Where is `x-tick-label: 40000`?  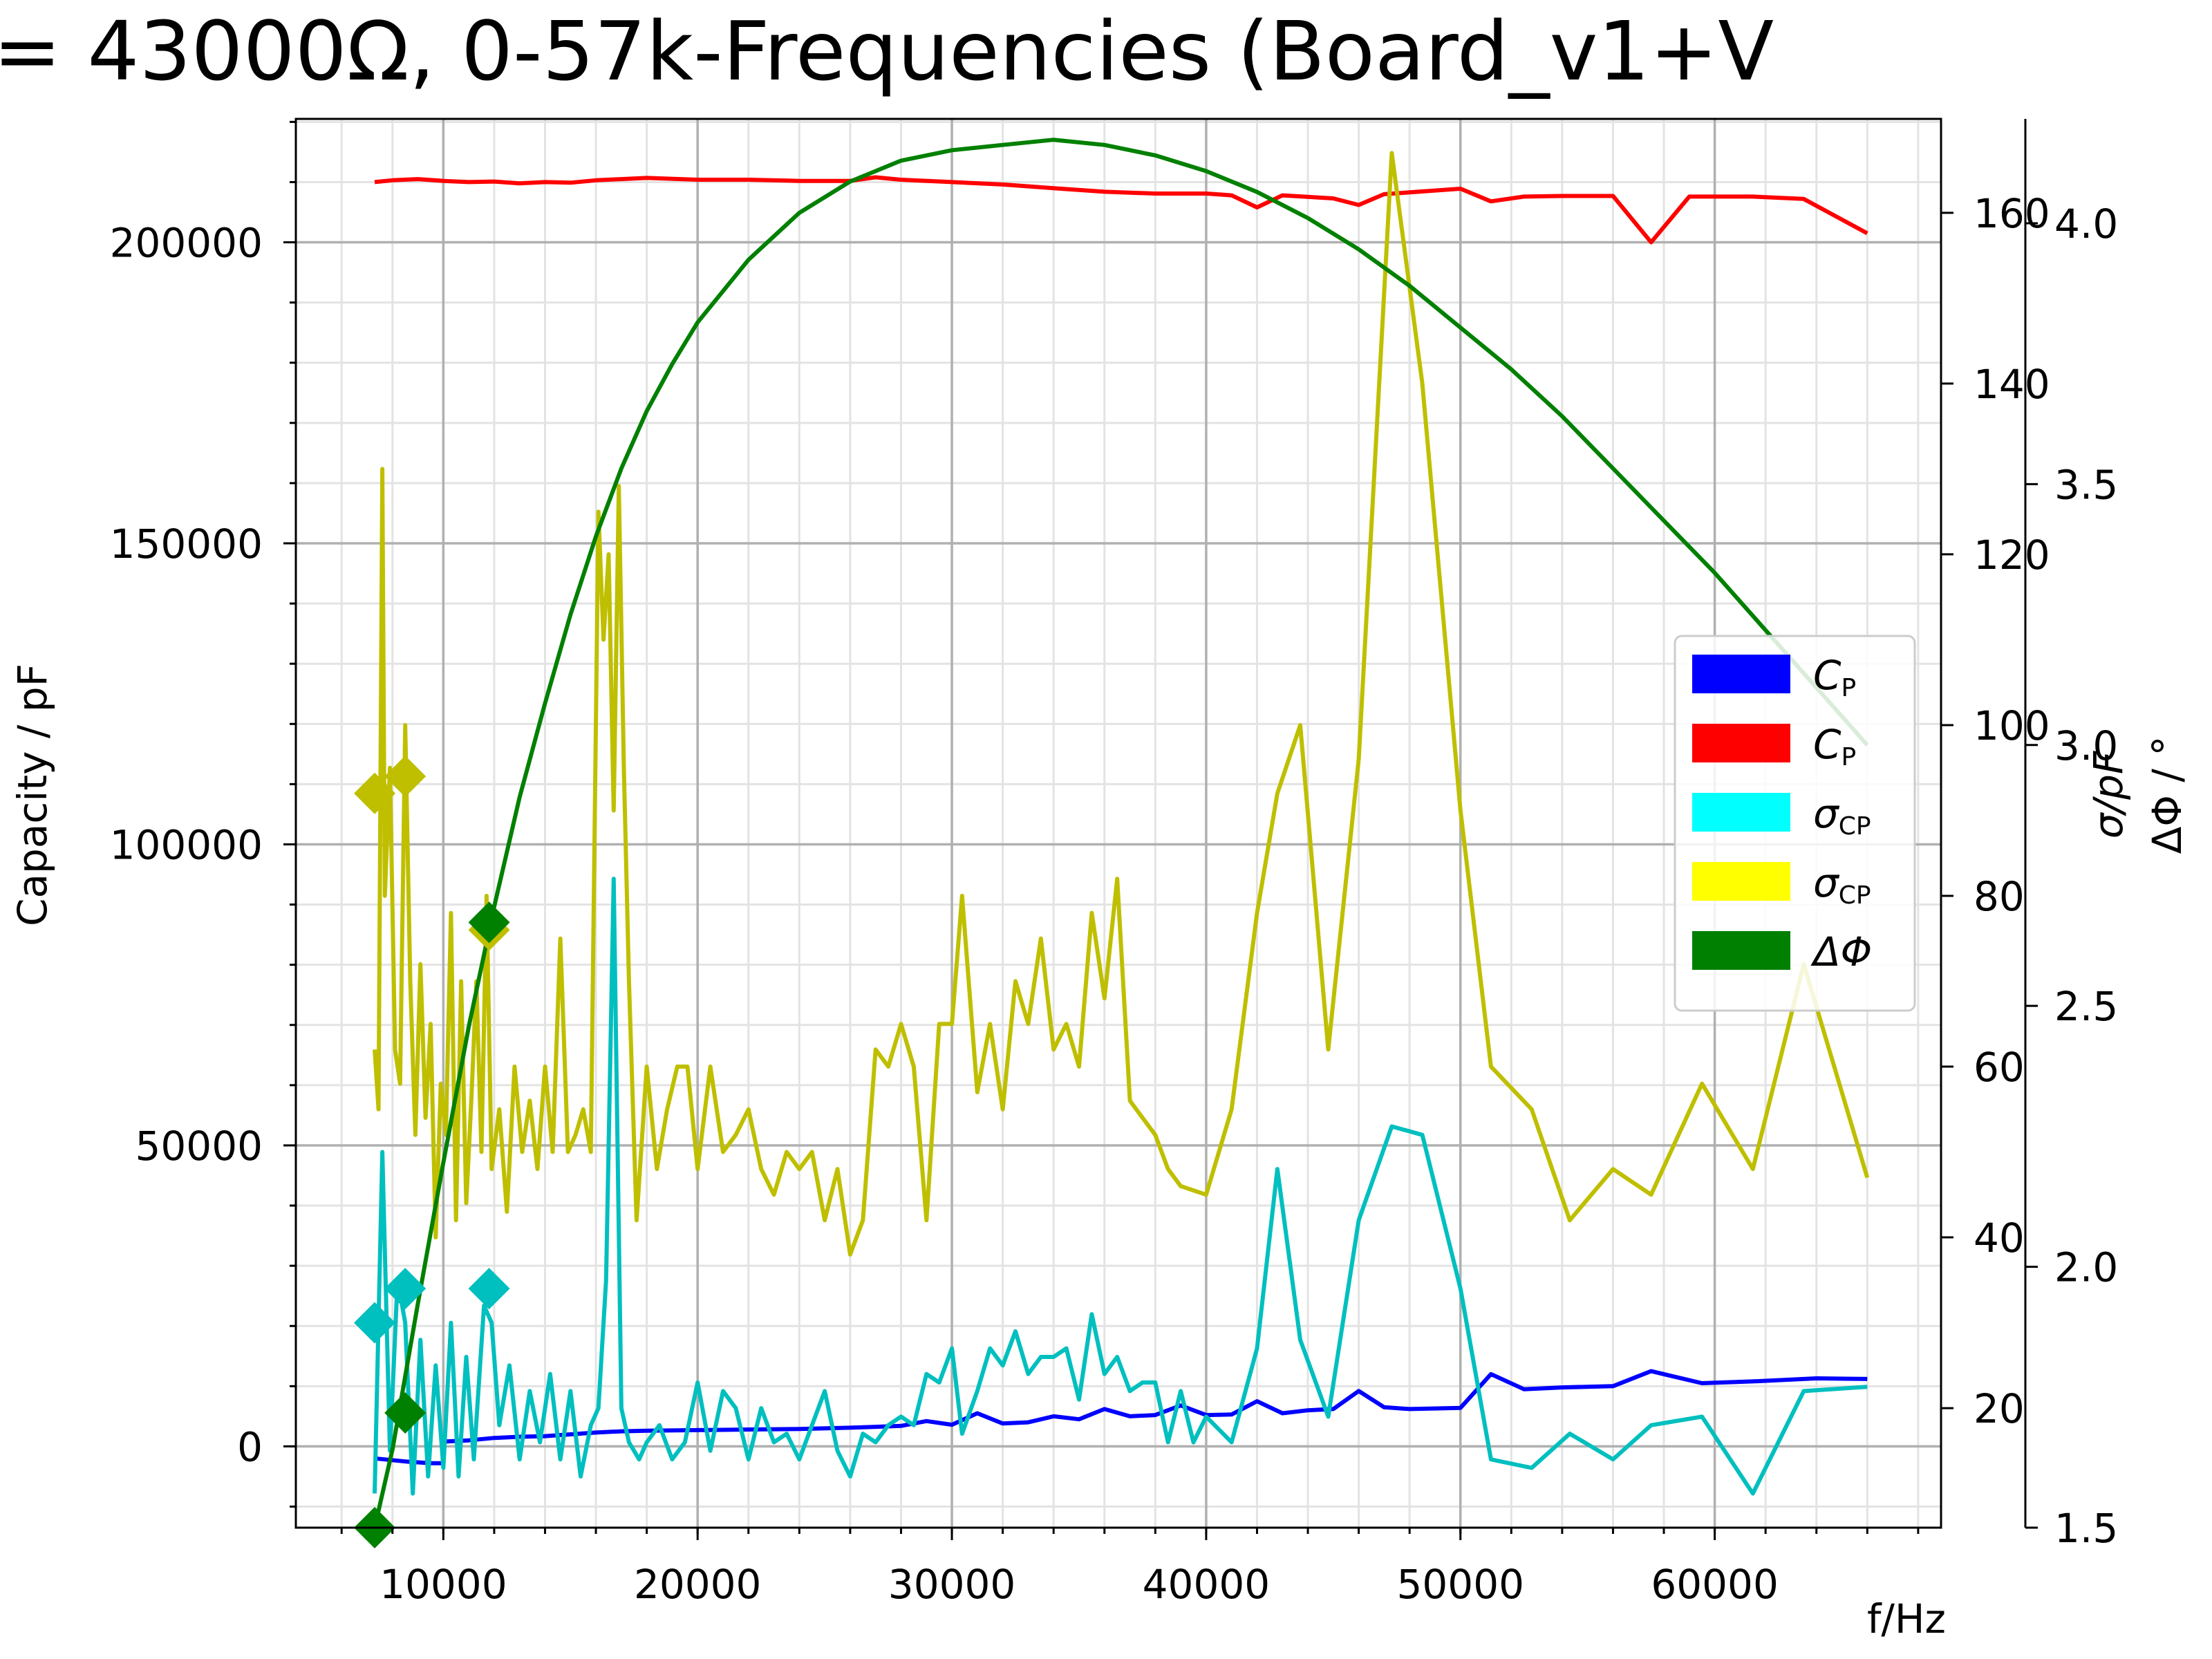 x-tick-label: 40000 is located at coordinates (1207, 1584).